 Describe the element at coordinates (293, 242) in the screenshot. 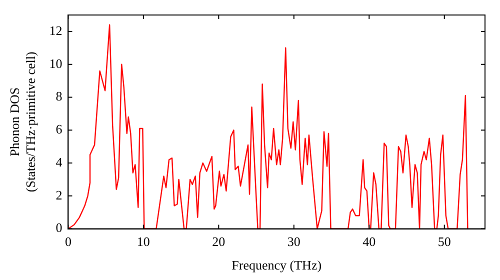

I see `x-tick-label: 30` at that location.